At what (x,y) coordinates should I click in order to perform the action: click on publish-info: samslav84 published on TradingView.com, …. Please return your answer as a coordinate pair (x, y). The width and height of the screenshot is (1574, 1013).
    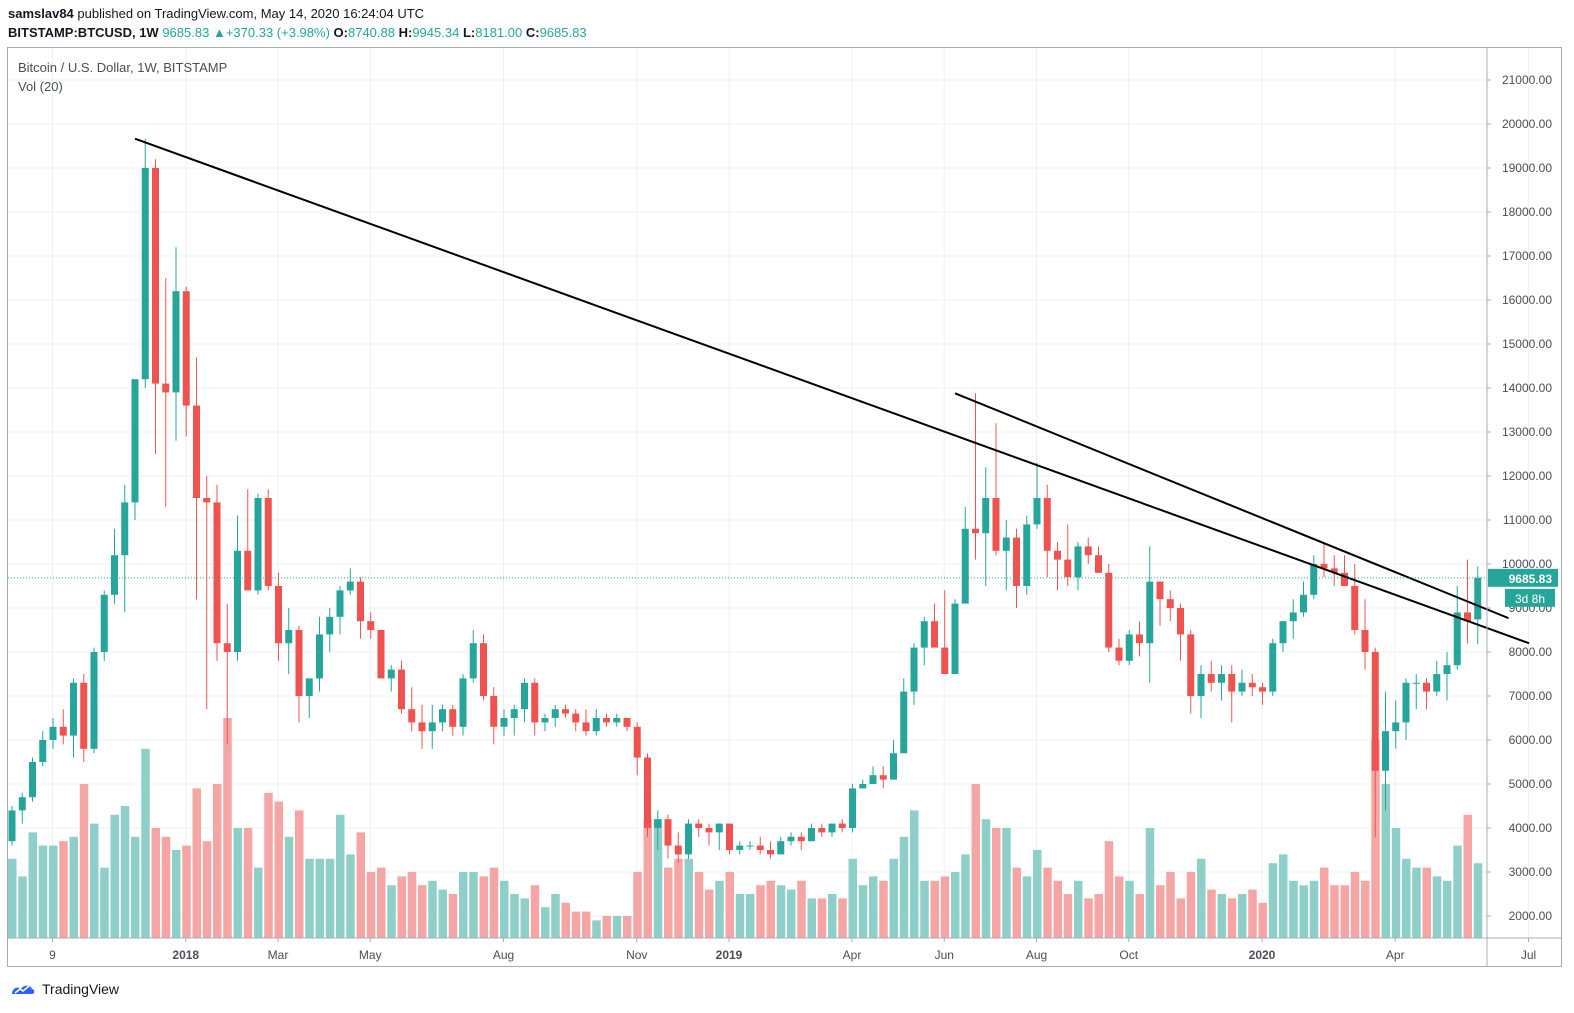
    Looking at the image, I should click on (216, 13).